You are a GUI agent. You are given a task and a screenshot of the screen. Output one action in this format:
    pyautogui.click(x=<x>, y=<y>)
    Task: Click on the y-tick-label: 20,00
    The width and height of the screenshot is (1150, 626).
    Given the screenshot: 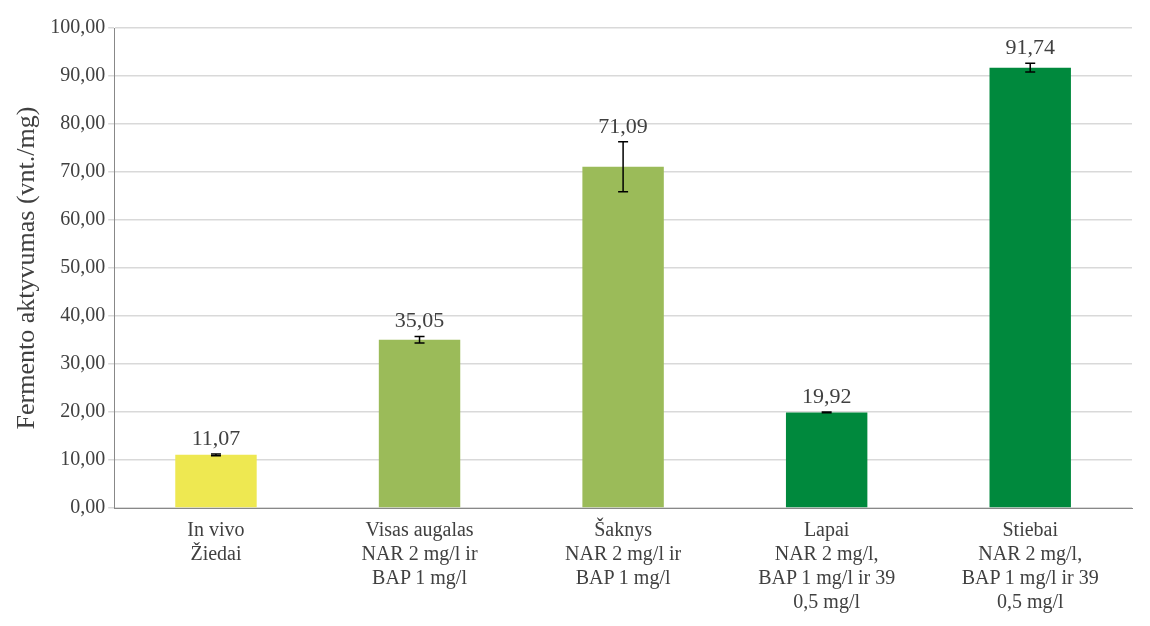 What is the action you would take?
    pyautogui.click(x=83, y=410)
    